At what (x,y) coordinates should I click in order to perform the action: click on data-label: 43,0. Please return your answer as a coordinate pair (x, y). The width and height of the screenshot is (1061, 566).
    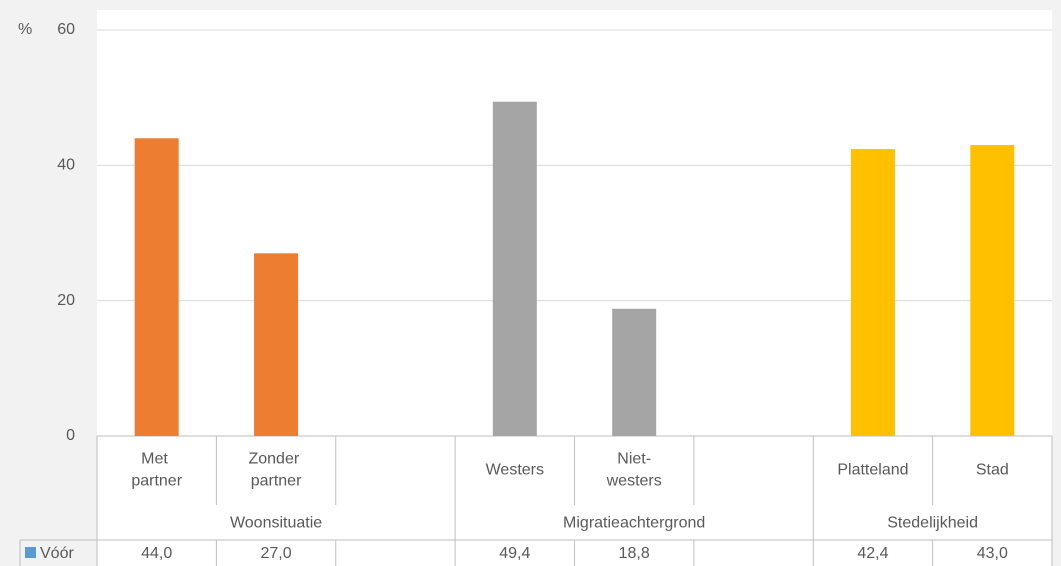
    Looking at the image, I should click on (992, 553).